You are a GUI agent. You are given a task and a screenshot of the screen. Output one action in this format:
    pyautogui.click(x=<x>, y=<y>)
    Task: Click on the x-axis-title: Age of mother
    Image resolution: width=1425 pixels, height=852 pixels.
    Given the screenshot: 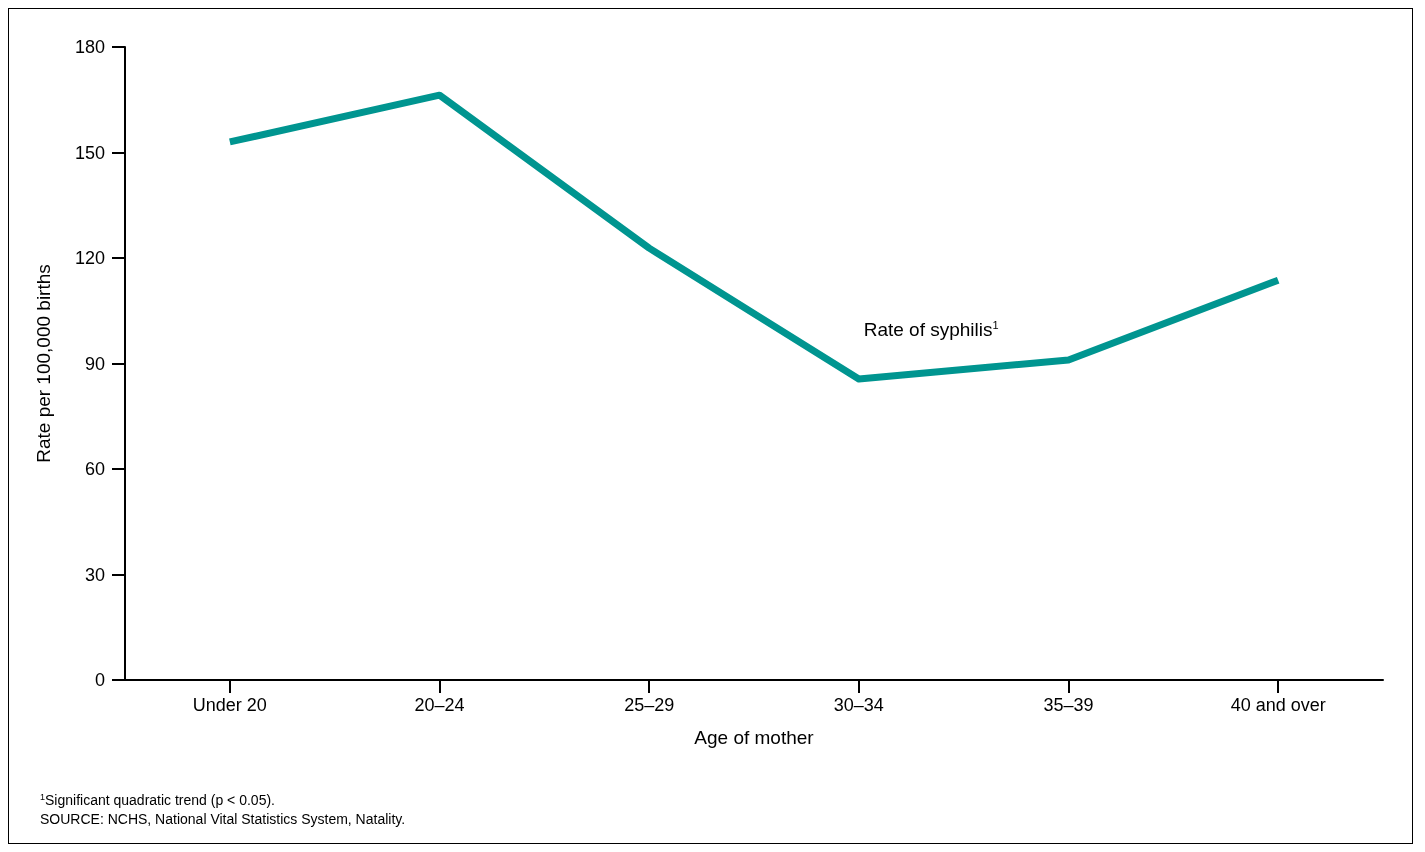 What is the action you would take?
    pyautogui.click(x=754, y=737)
    